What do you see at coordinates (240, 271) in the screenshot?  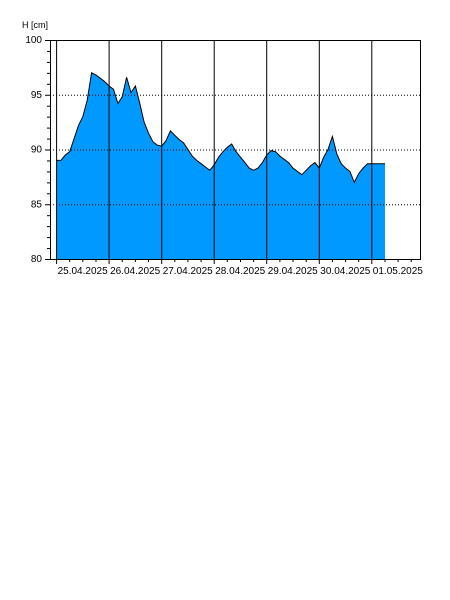 I see `x-tick-label: 28.04.2025` at bounding box center [240, 271].